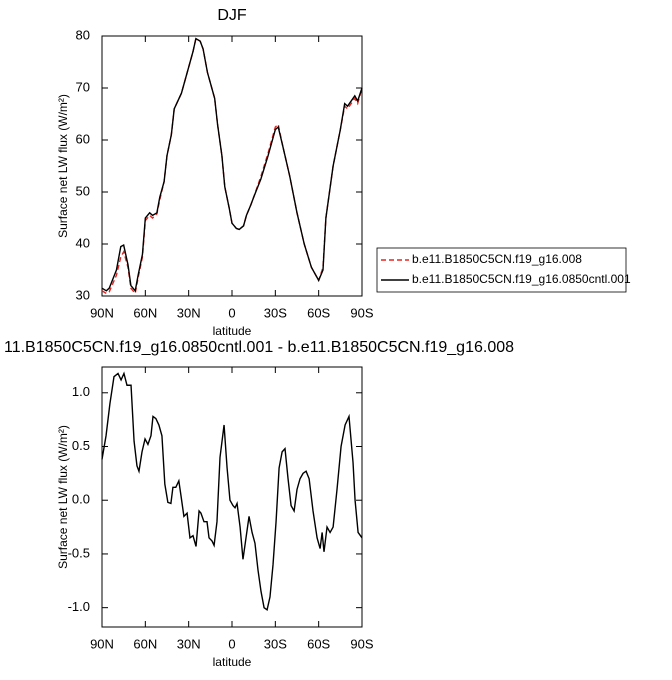  I want to click on y-tick-label: 80, so click(83, 34).